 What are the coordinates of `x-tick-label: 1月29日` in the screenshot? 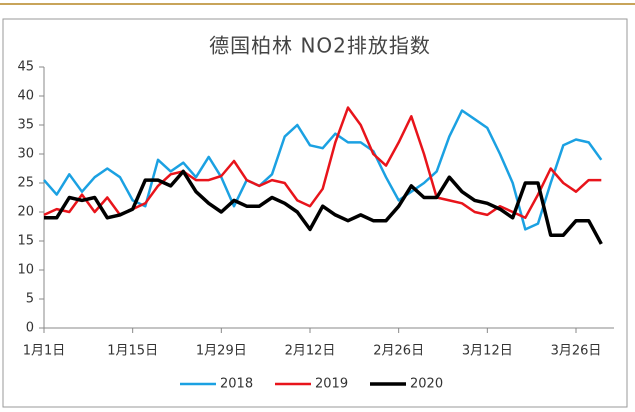 It's located at (221, 351).